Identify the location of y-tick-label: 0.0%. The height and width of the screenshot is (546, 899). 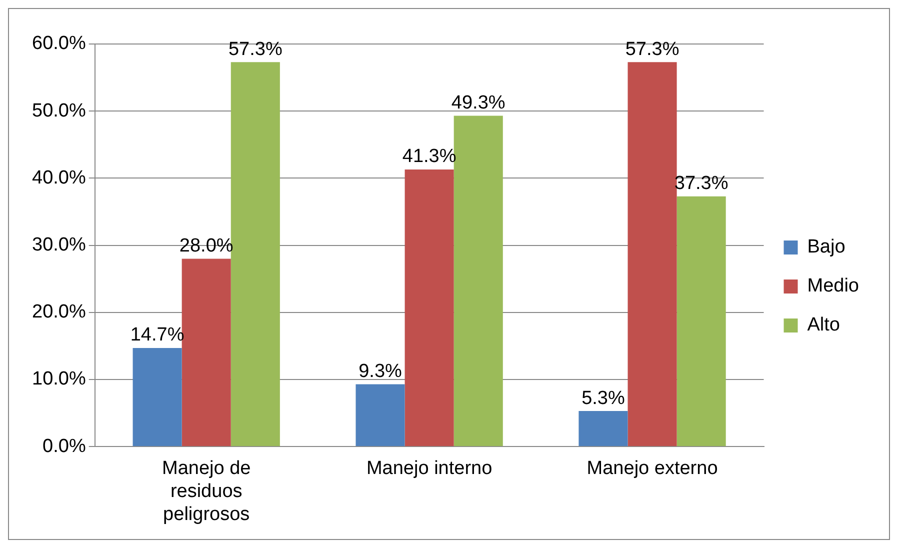
(64, 446).